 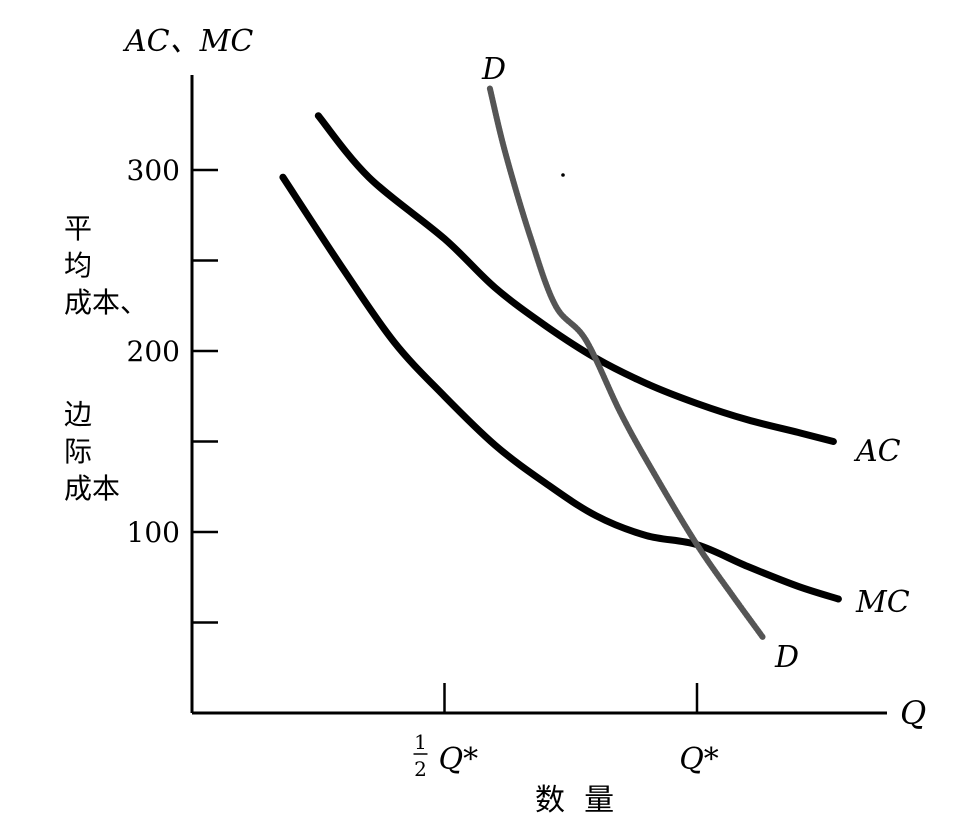 What do you see at coordinates (187, 41) in the screenshot?
I see `y-axis-title: AC、MC` at bounding box center [187, 41].